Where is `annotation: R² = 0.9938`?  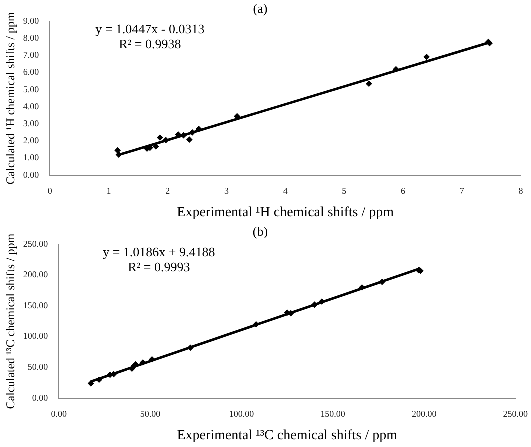
annotation: R² = 0.9938 is located at coordinates (150, 44).